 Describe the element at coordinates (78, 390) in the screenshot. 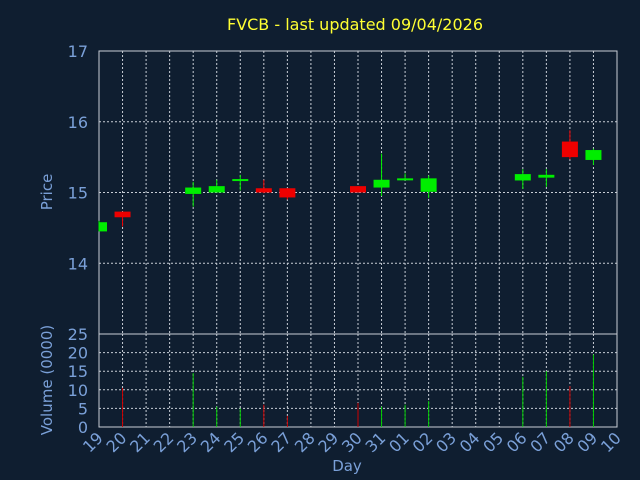

I see `volume-y-tick-label: 10` at that location.